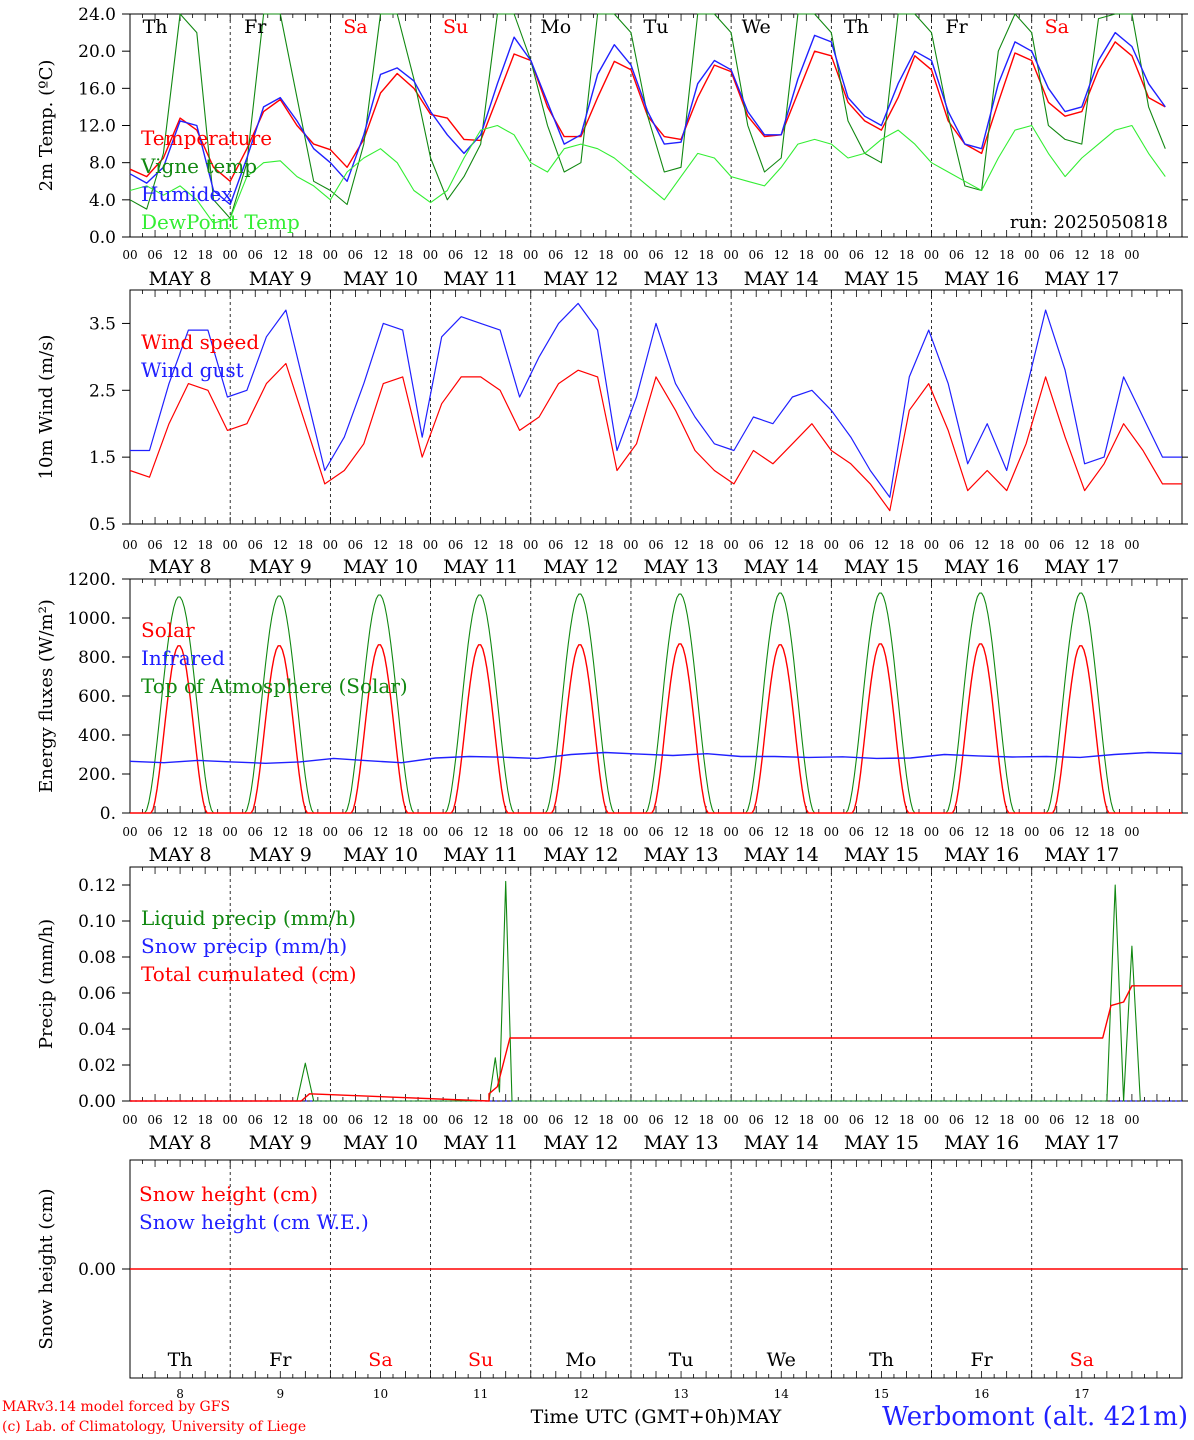 This screenshot has width=1194, height=1440. What do you see at coordinates (1081, 279) in the screenshot?
I see `temp-date-label: MAY 17` at bounding box center [1081, 279].